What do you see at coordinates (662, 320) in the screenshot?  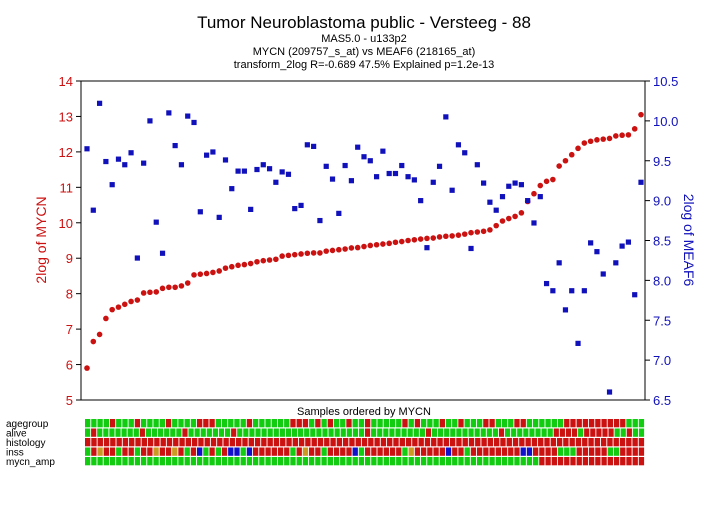 I see `right-tick-label: 7.5` at bounding box center [662, 320].